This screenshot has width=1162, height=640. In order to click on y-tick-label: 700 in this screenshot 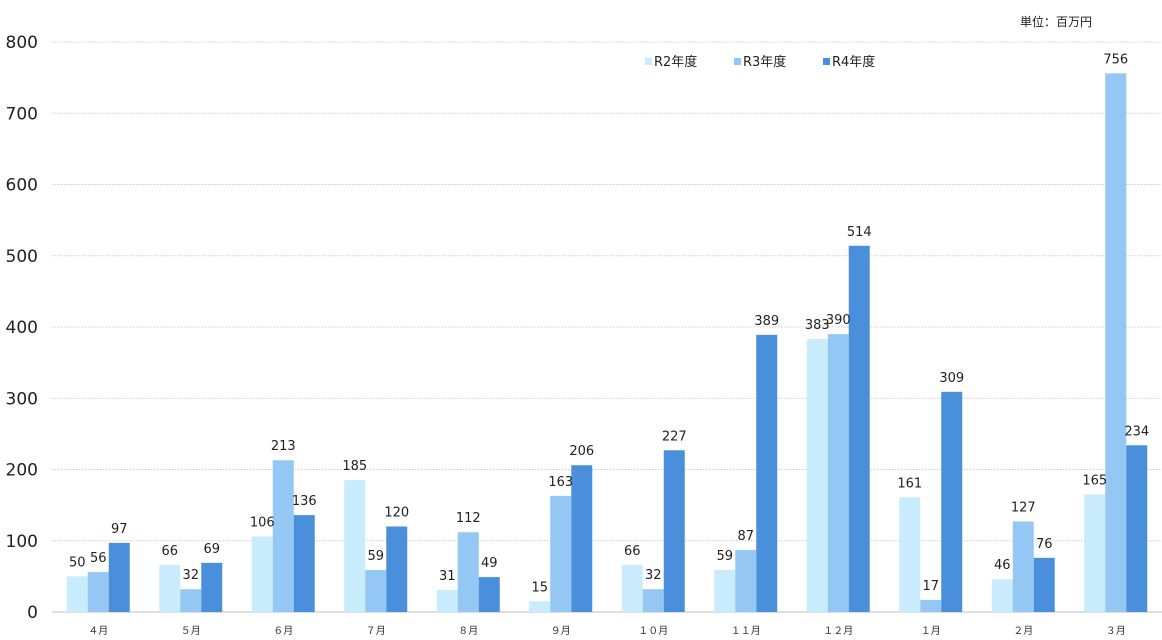, I will do `click(22, 114)`.